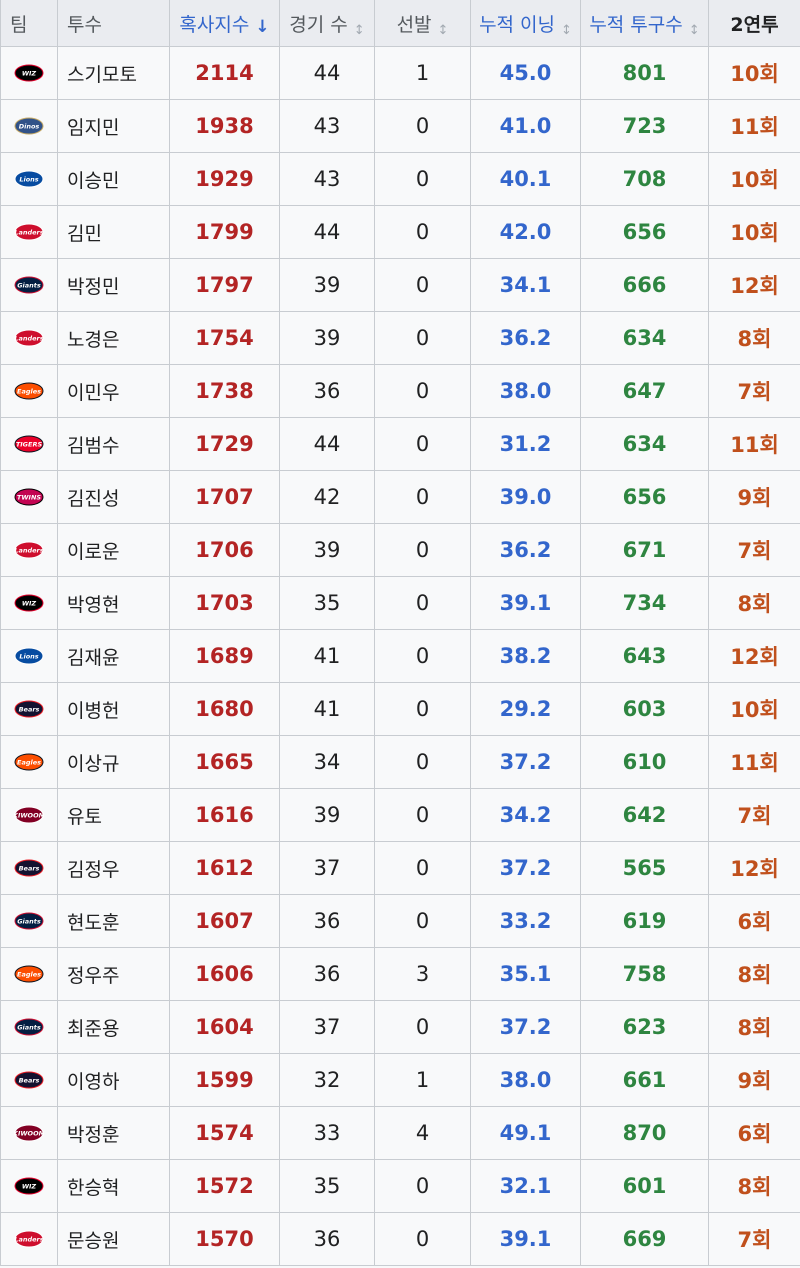 This screenshot has height=1268, width=800. What do you see at coordinates (422, 603) in the screenshot?
I see `starts-count: 0` at bounding box center [422, 603].